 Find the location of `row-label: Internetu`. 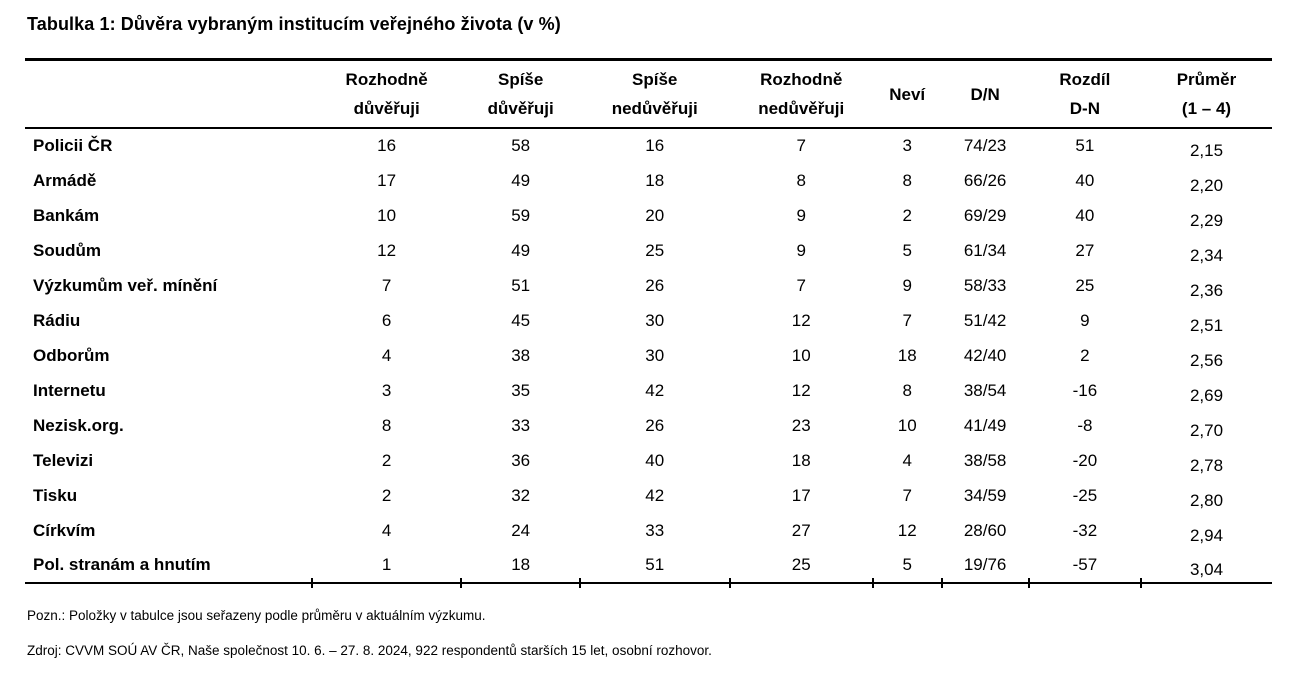

row-label: Internetu is located at coordinates (69, 390).